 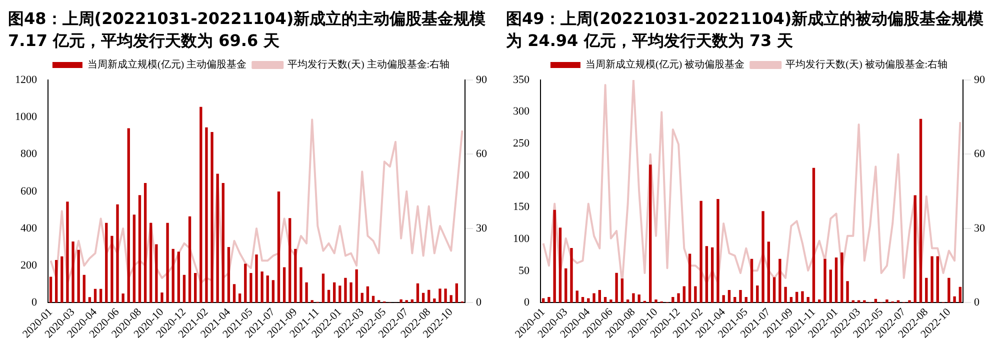 I want to click on y-tick-label: 100, so click(x=521, y=238).